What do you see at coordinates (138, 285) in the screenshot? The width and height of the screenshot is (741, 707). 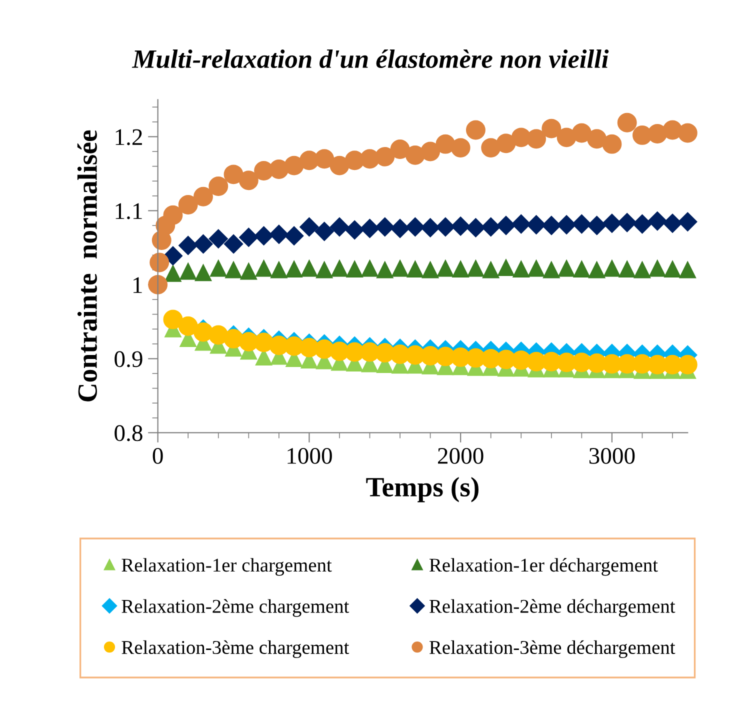 I see `y-tick-label: 1` at bounding box center [138, 285].